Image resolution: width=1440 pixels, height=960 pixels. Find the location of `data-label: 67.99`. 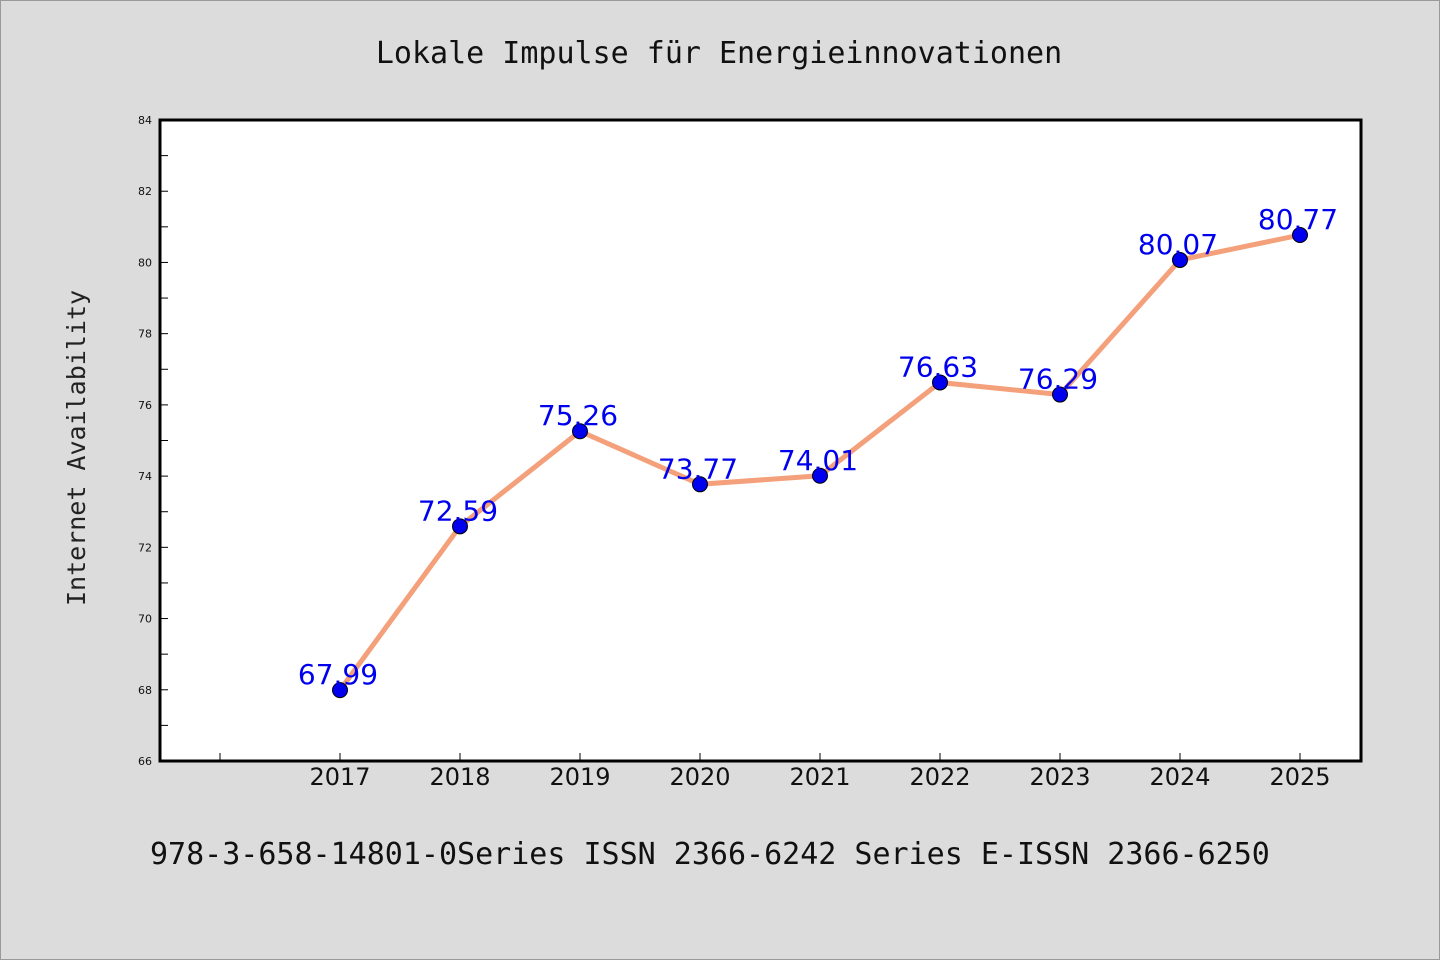

data-label: 67.99 is located at coordinates (338, 674).